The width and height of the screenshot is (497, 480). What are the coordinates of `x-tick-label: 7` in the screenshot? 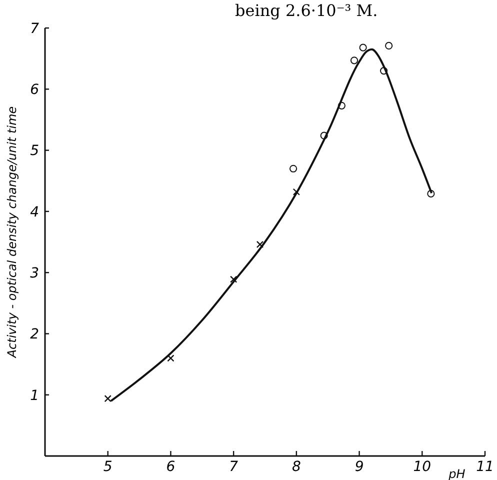 It's located at (233, 467).